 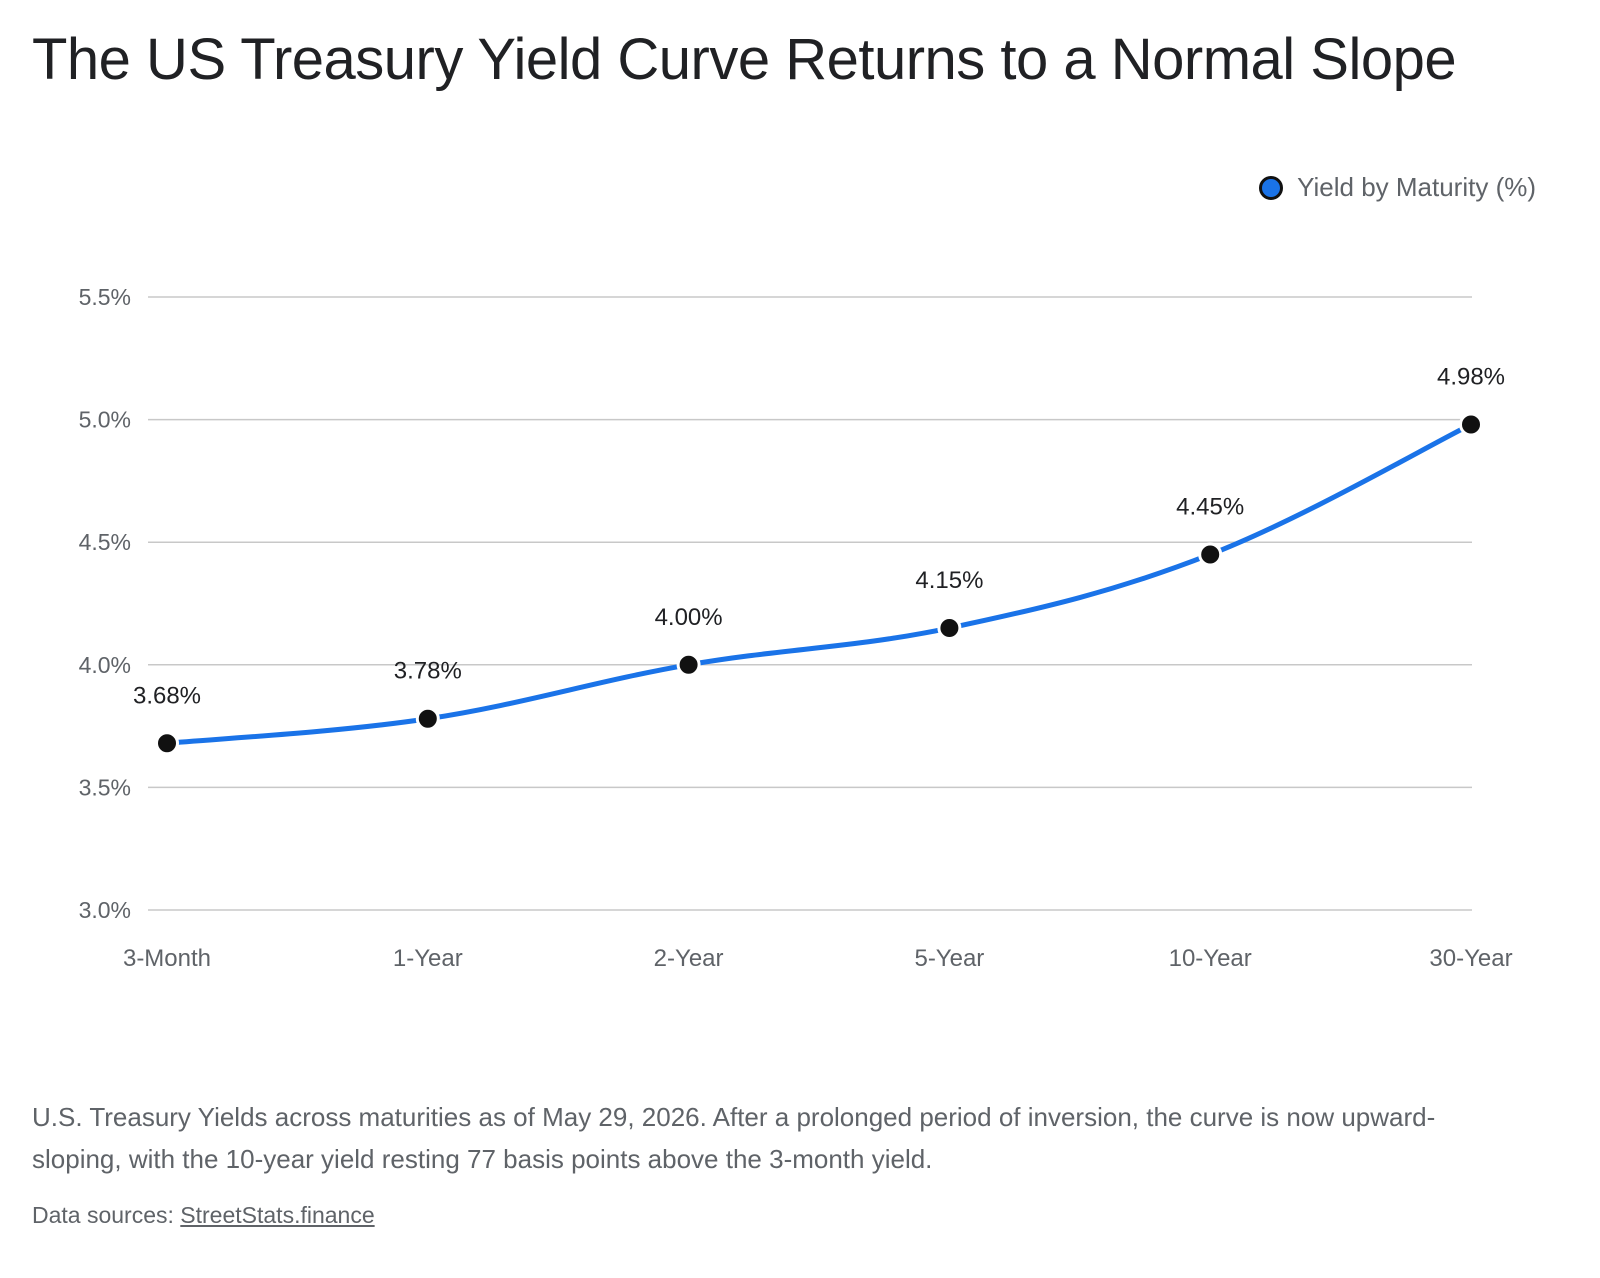 I want to click on sources-prefix: Data sources:, so click(x=106, y=1215).